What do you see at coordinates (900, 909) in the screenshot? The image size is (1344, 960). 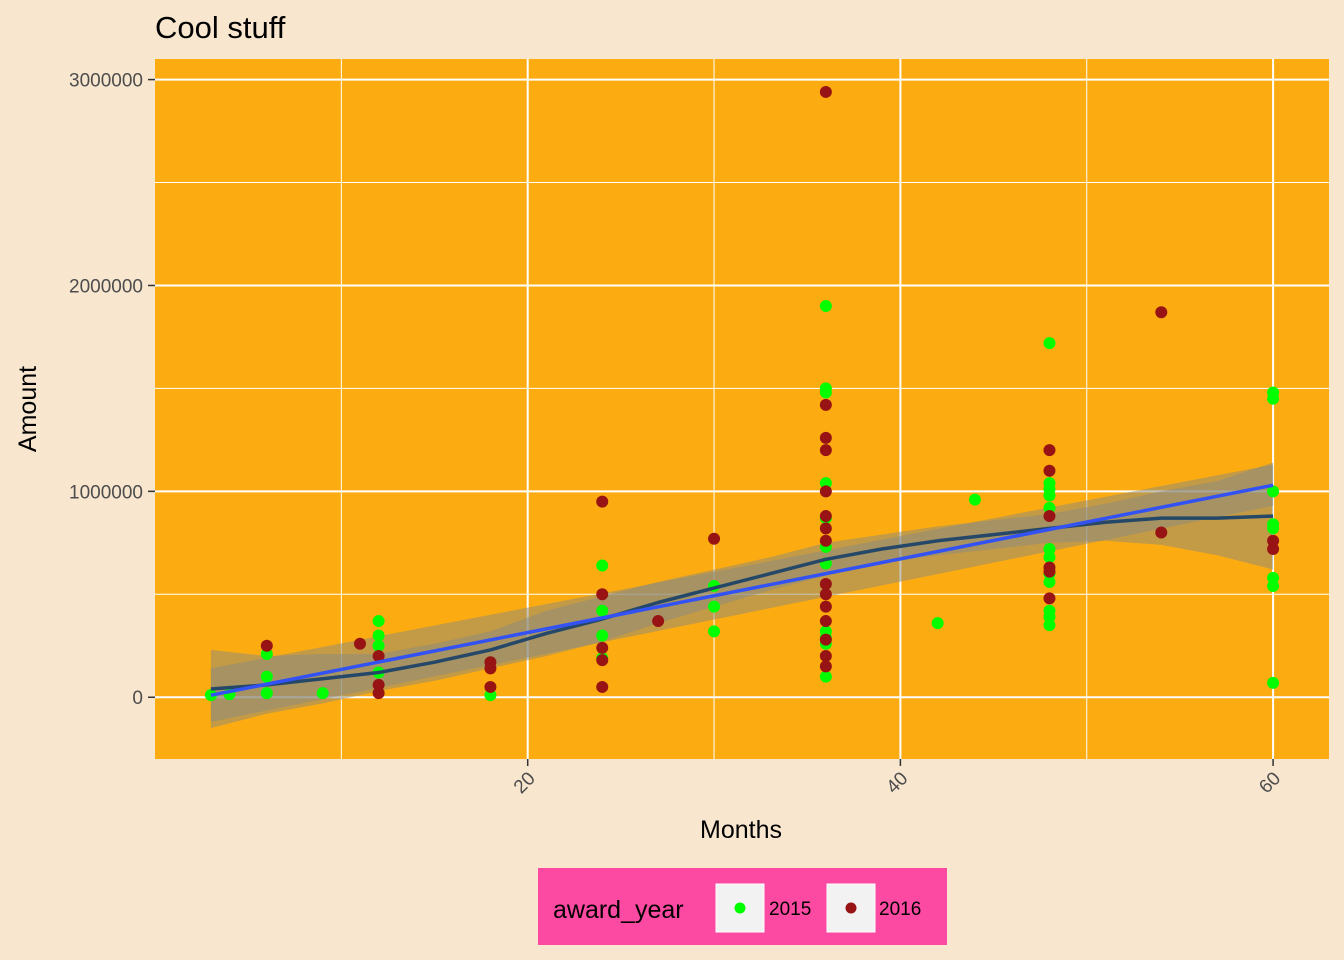 I see `legend-label-2016: 2016` at bounding box center [900, 909].